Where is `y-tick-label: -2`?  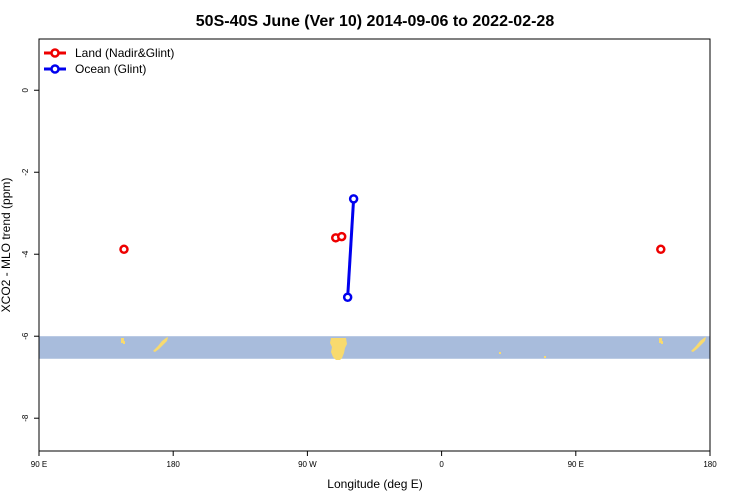 y-tick-label: -2 is located at coordinates (25, 172).